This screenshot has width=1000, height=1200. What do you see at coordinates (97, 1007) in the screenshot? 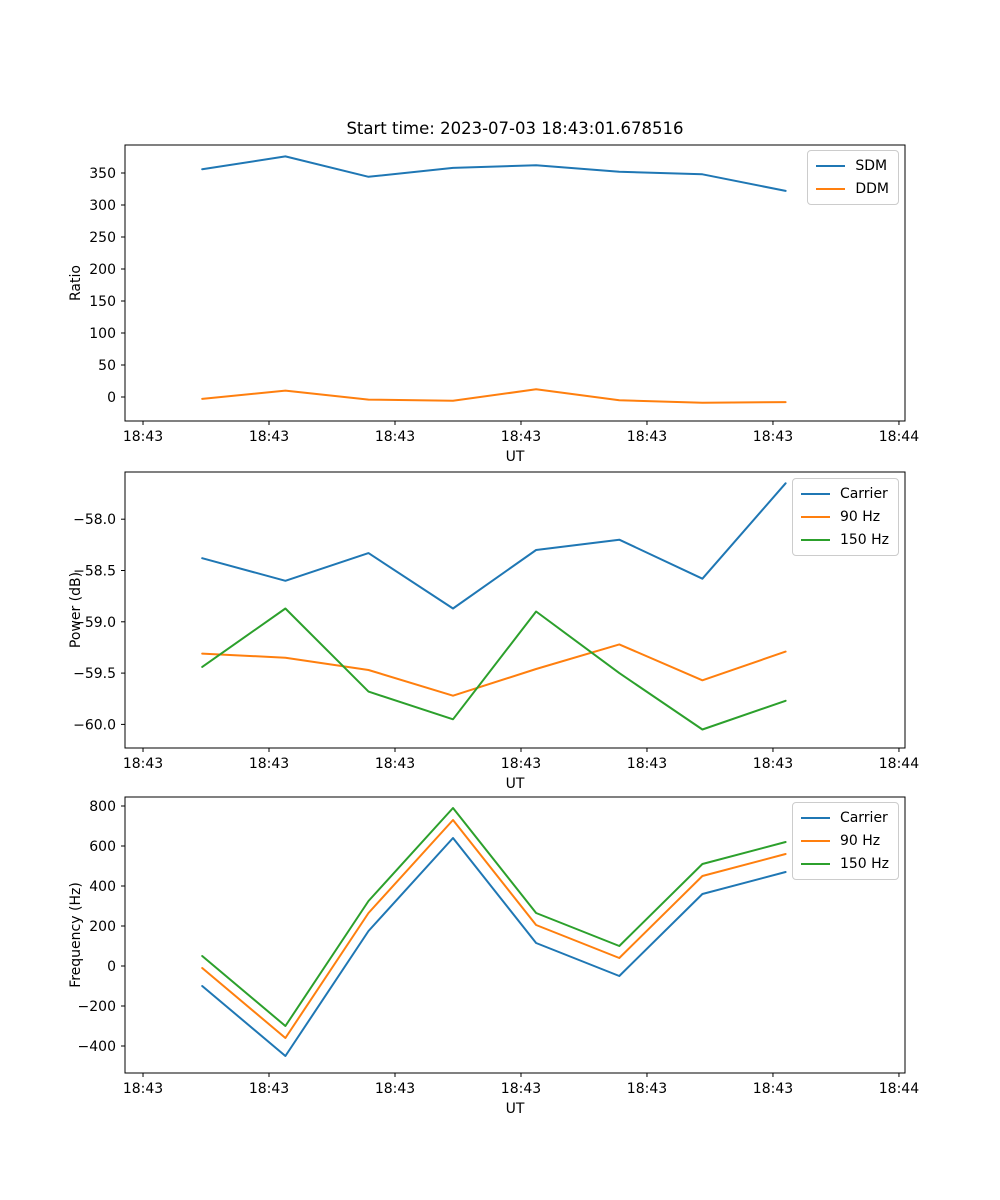
I see `y-tick-label-2: −200` at bounding box center [97, 1007].